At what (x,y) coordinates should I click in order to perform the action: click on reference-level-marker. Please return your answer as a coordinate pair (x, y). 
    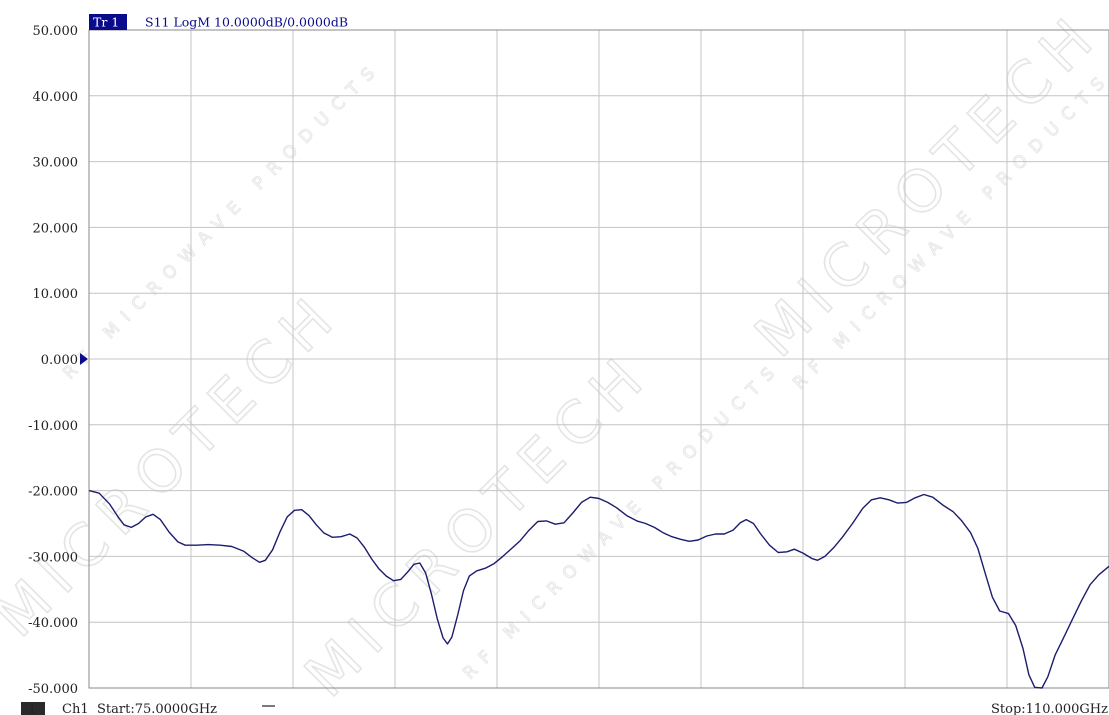
    Looking at the image, I should click on (84, 359).